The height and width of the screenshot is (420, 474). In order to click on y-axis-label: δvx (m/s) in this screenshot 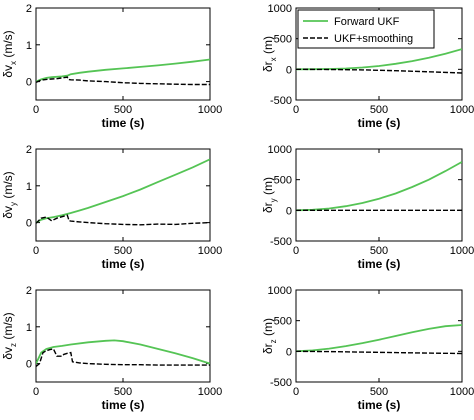, I will do `click(9, 53)`.